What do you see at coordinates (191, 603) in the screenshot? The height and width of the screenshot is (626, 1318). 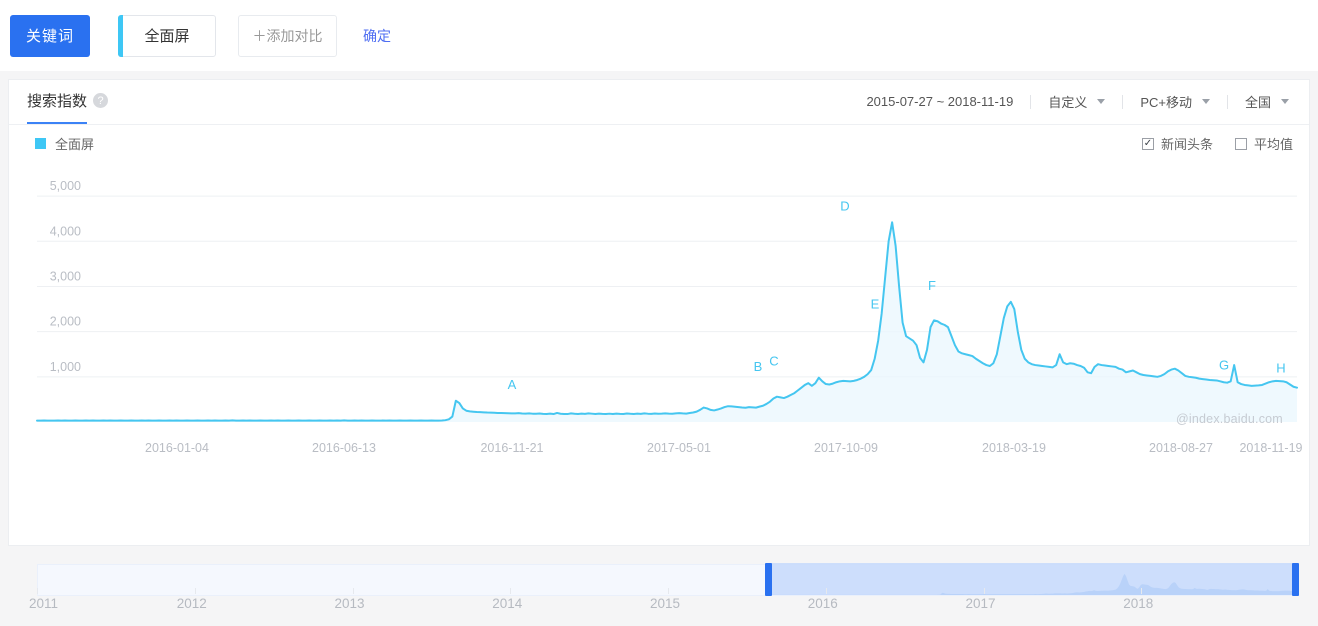 I see `timeline-year-2012: 2012` at bounding box center [191, 603].